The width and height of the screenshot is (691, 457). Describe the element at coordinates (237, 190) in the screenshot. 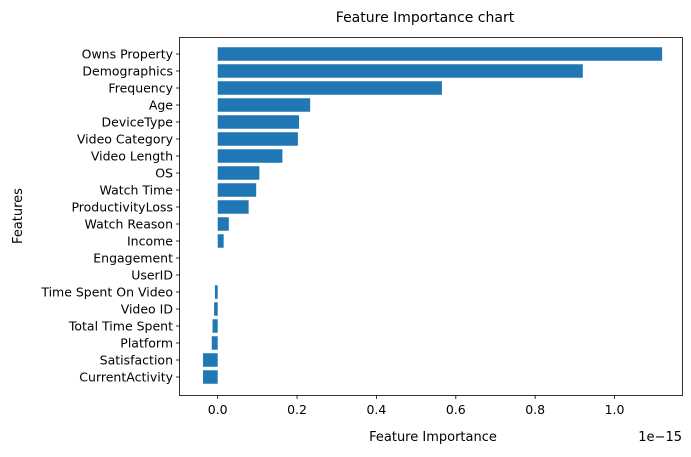

I see `bar-watch-time` at that location.